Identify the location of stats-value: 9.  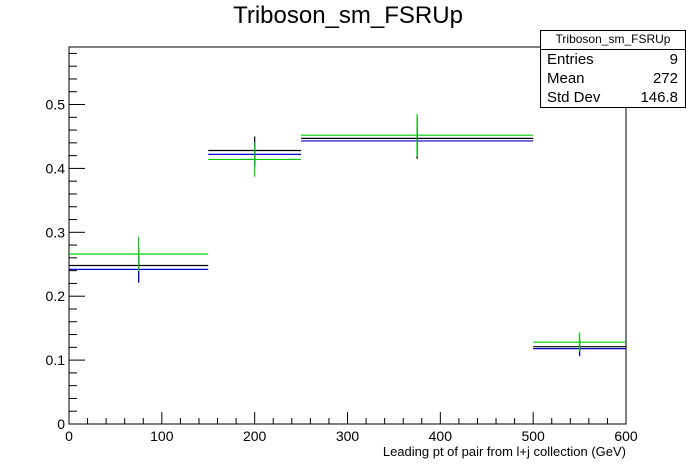
(673, 59).